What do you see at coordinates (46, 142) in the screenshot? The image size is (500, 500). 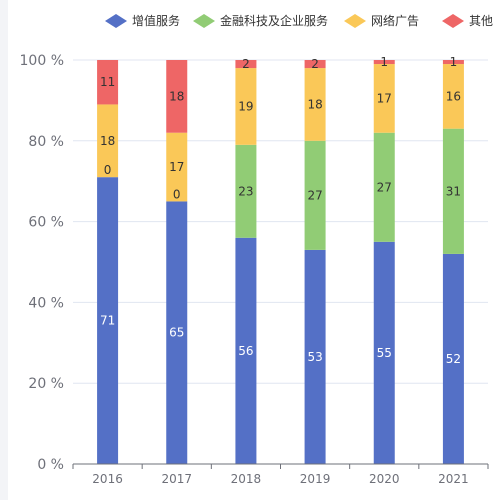 I see `y-tick-label: 80 %` at bounding box center [46, 142].